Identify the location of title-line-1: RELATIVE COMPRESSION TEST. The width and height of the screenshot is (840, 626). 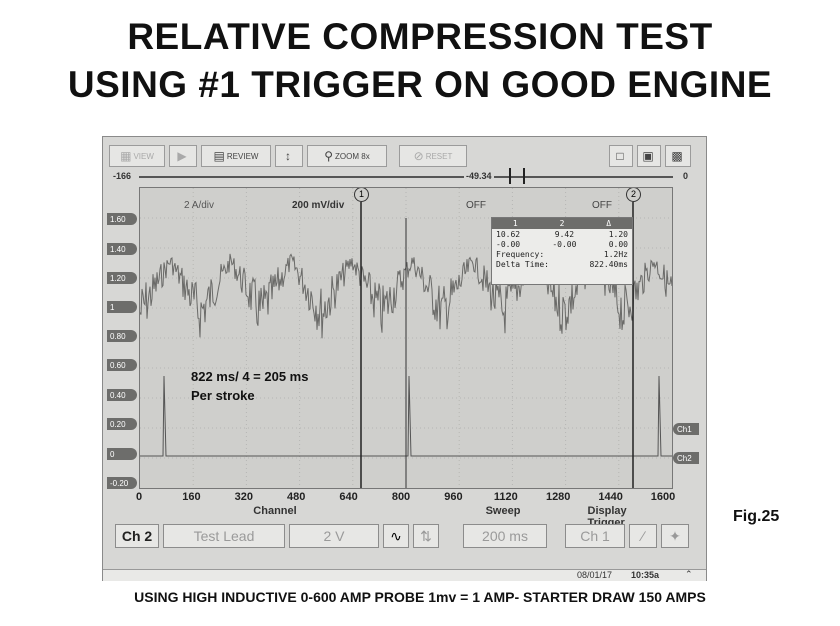
(420, 36).